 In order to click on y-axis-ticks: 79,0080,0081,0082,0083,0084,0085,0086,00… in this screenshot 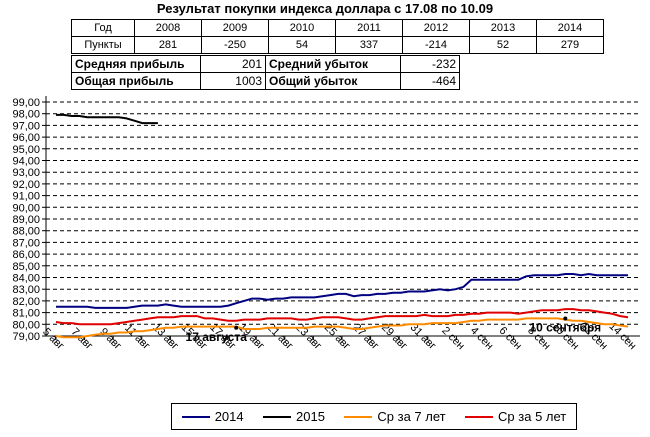, I will do `click(29, 220)`.